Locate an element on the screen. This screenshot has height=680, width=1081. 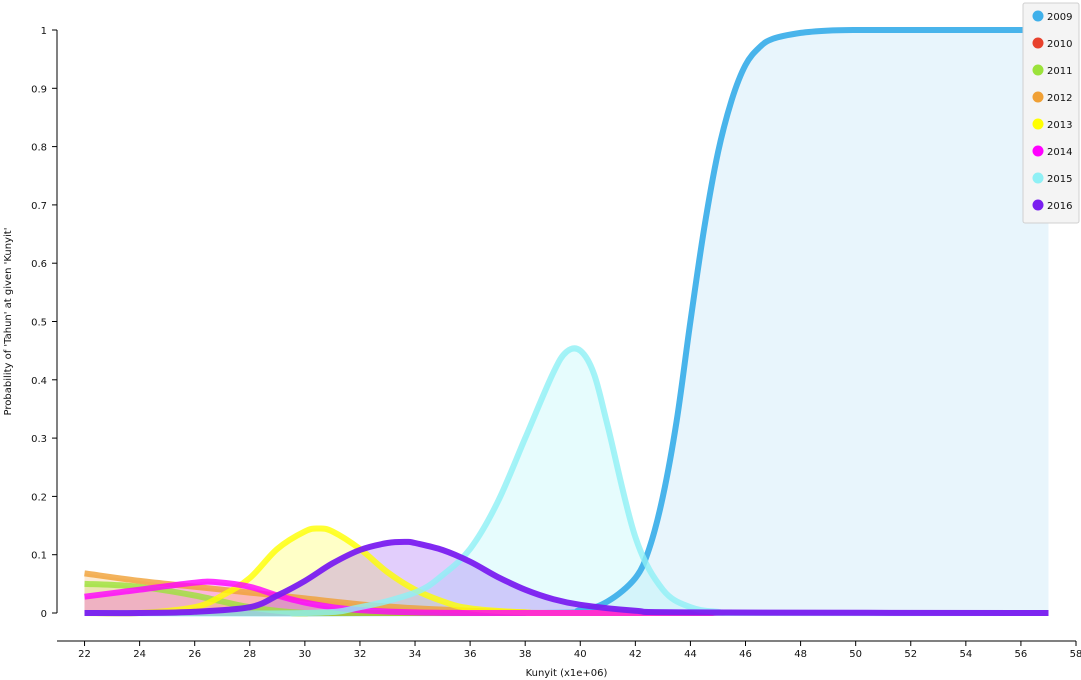
x-tick-label: 50 is located at coordinates (855, 654).